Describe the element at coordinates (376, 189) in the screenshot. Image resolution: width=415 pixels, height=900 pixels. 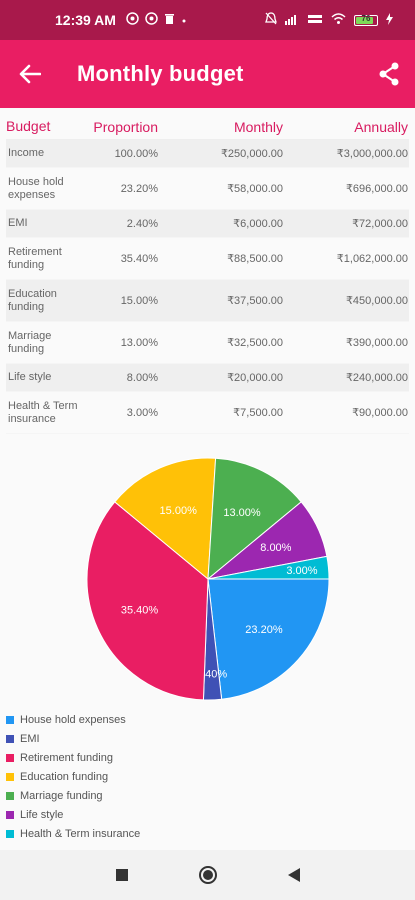
I see `annual-cell: ₹696,000.00` at that location.